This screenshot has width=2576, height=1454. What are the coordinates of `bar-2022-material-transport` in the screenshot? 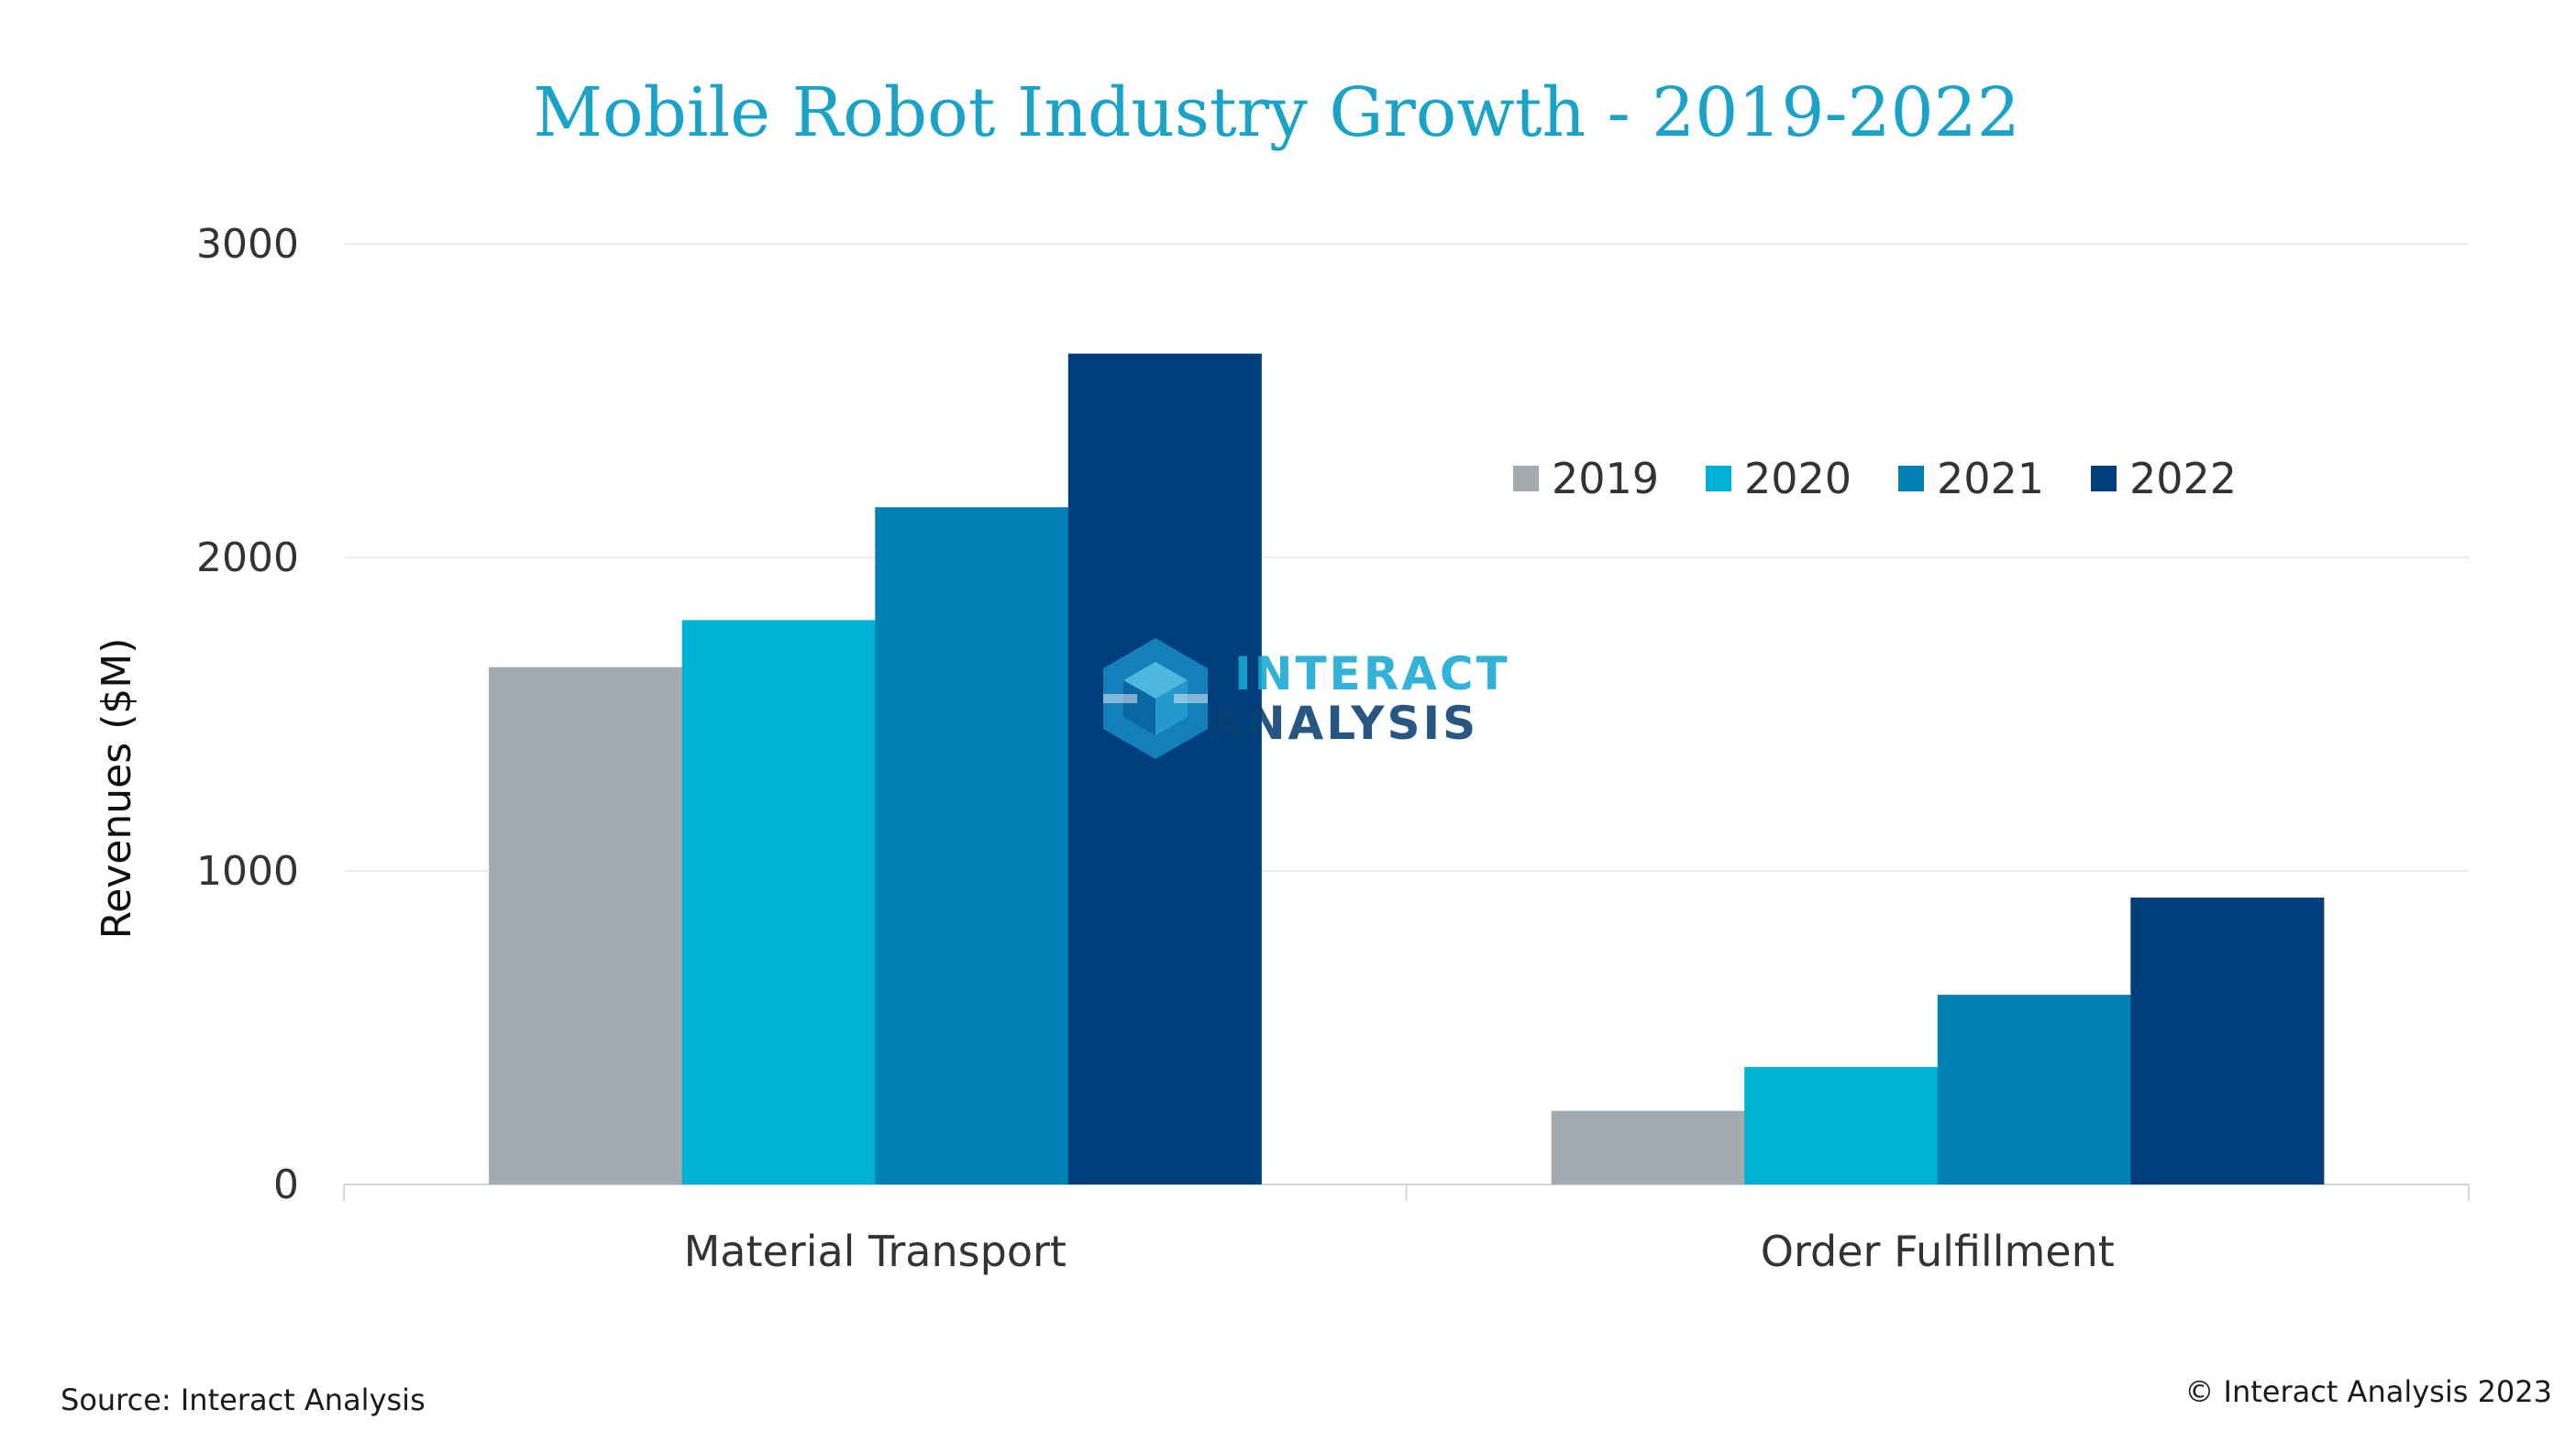 It's located at (1164, 768).